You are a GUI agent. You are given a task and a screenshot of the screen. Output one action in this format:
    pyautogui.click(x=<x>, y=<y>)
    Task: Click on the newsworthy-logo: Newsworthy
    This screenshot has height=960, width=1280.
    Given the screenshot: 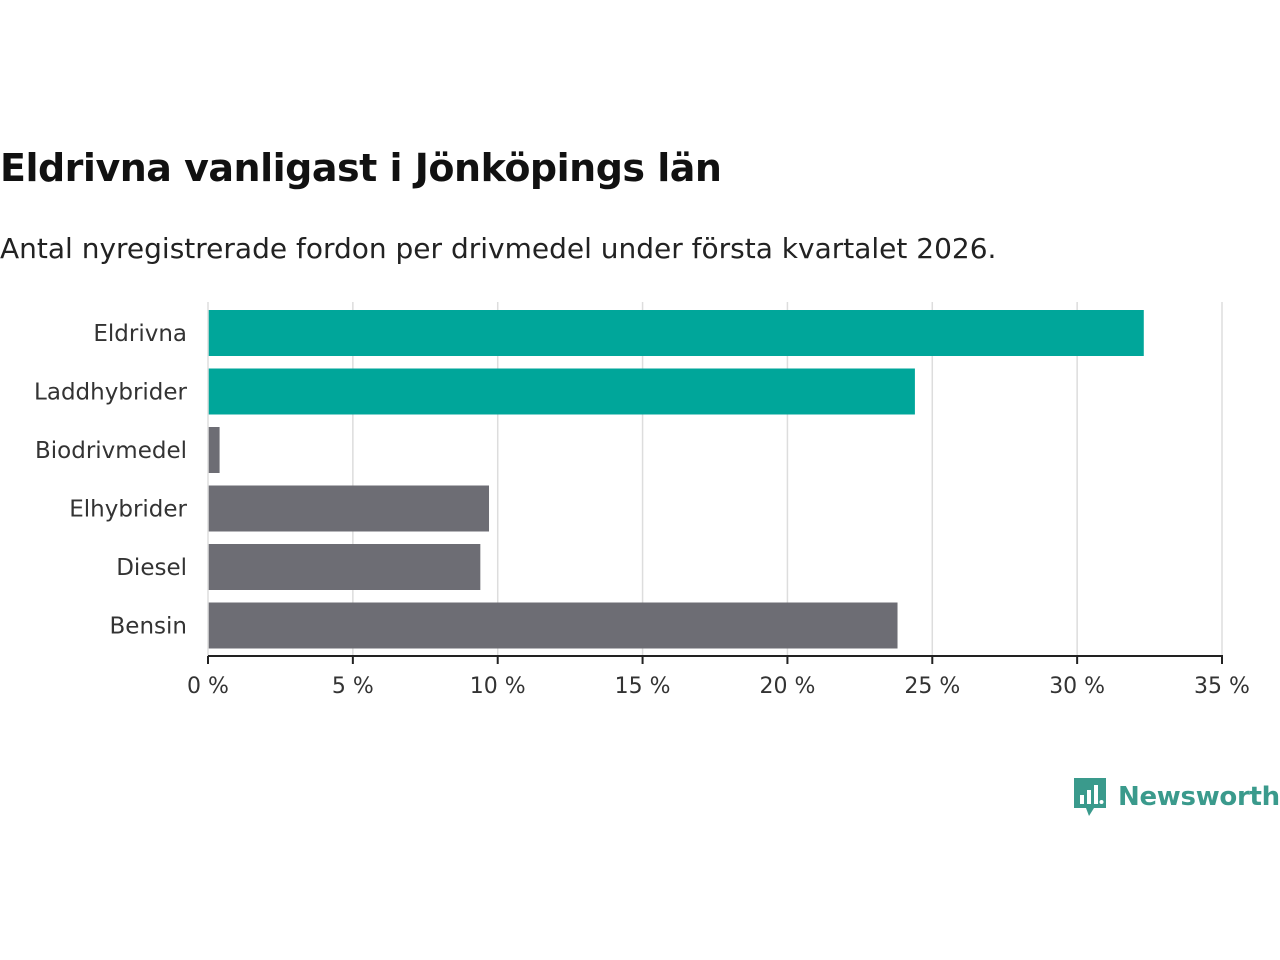 What is the action you would take?
    pyautogui.click(x=1176, y=797)
    